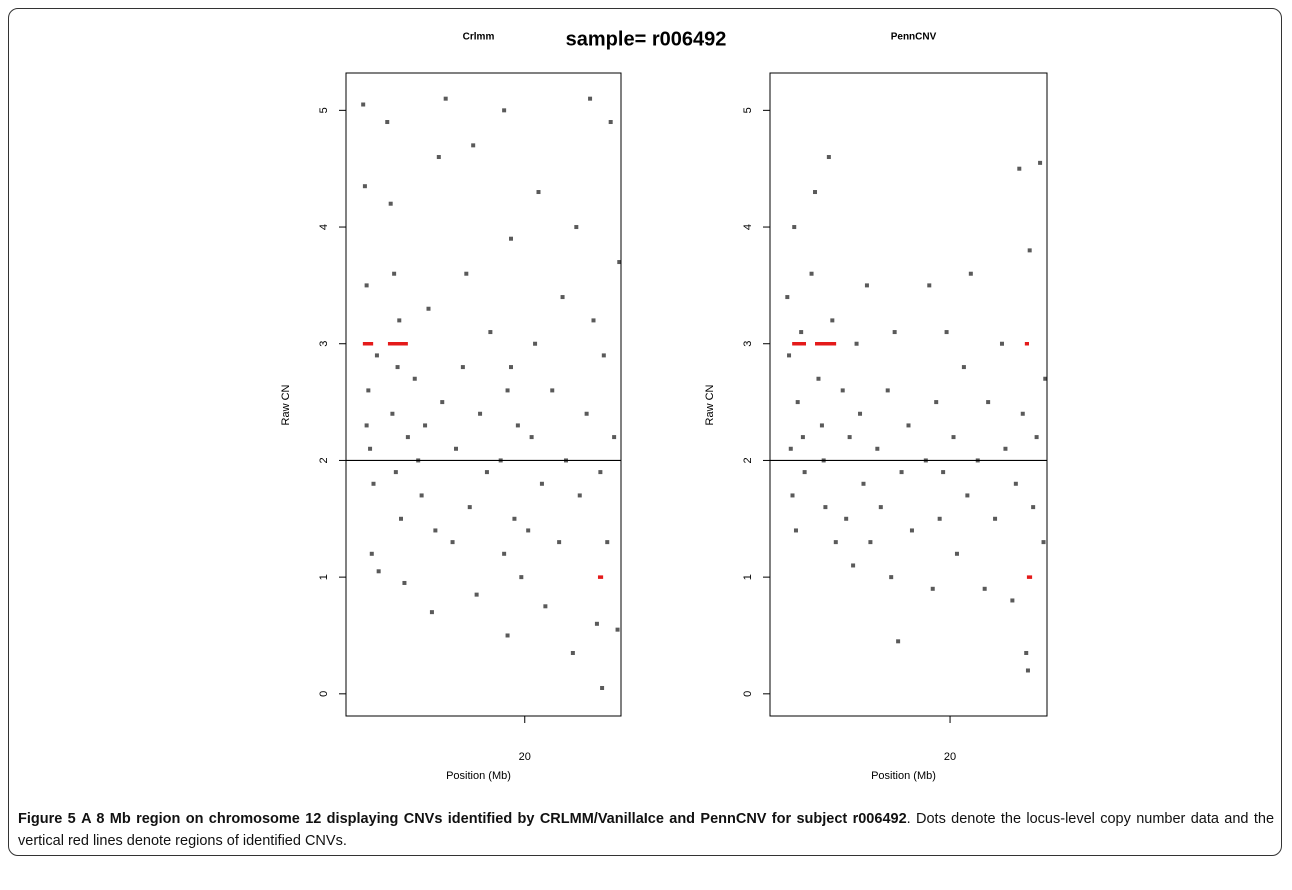  Describe the element at coordinates (646, 39) in the screenshot. I see `suptitle: sample= r006492` at that location.